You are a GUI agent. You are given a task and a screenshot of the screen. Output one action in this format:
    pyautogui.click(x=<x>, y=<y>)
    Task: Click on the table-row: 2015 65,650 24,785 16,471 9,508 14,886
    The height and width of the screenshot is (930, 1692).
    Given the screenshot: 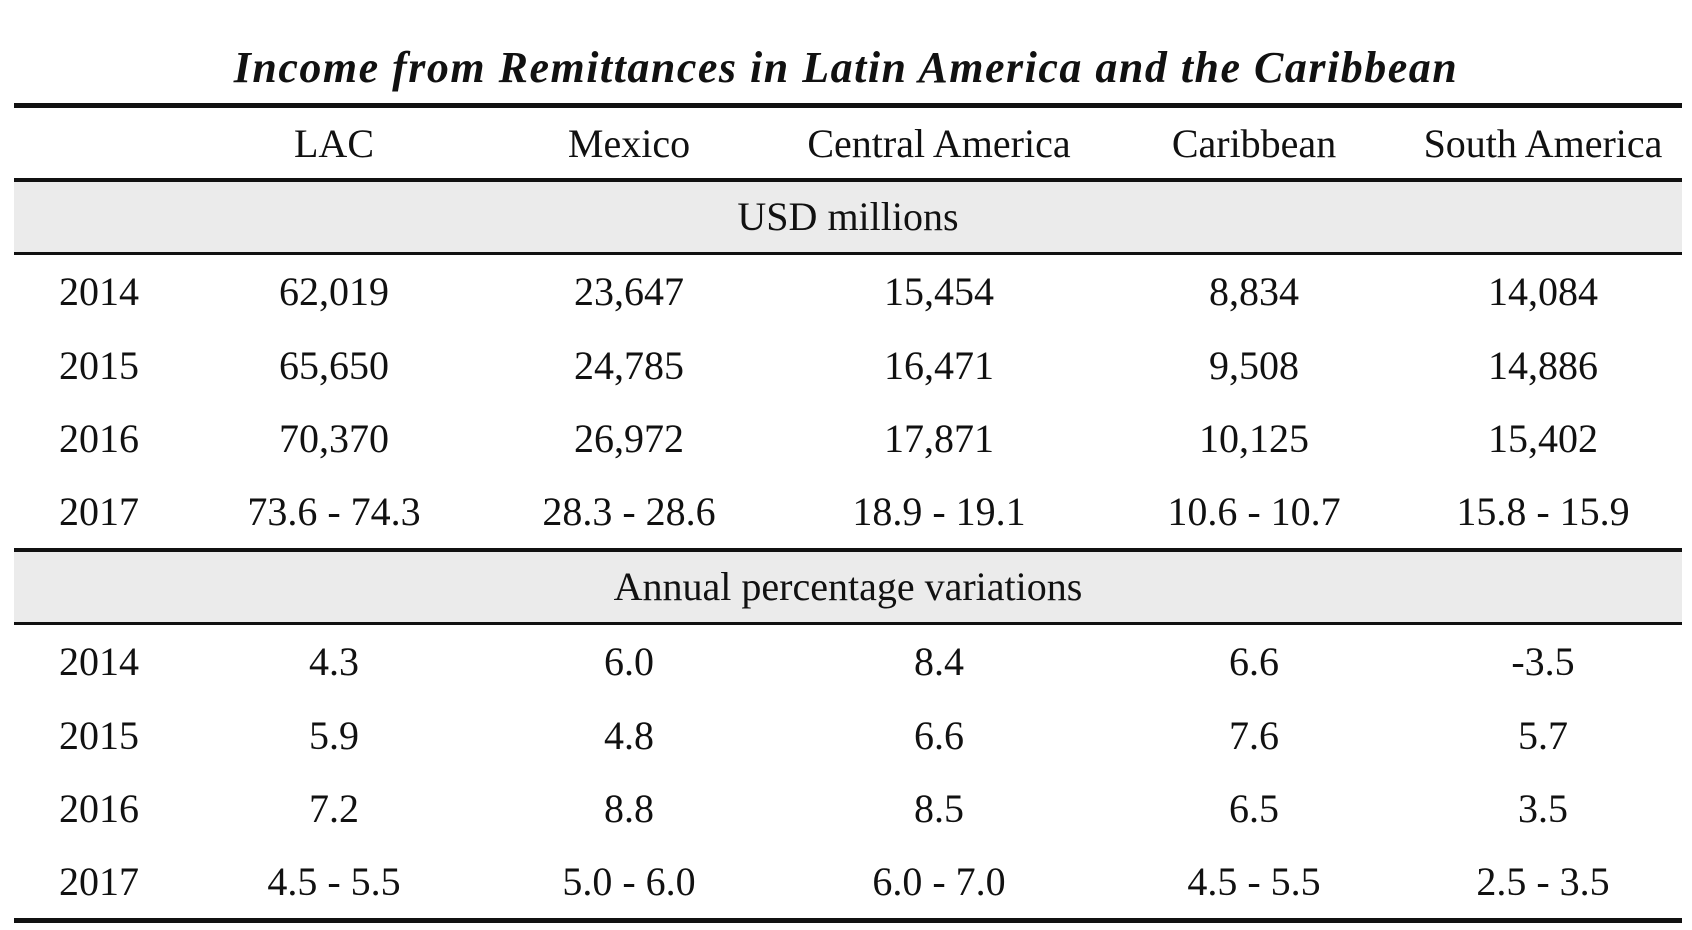 What is the action you would take?
    pyautogui.click(x=848, y=366)
    